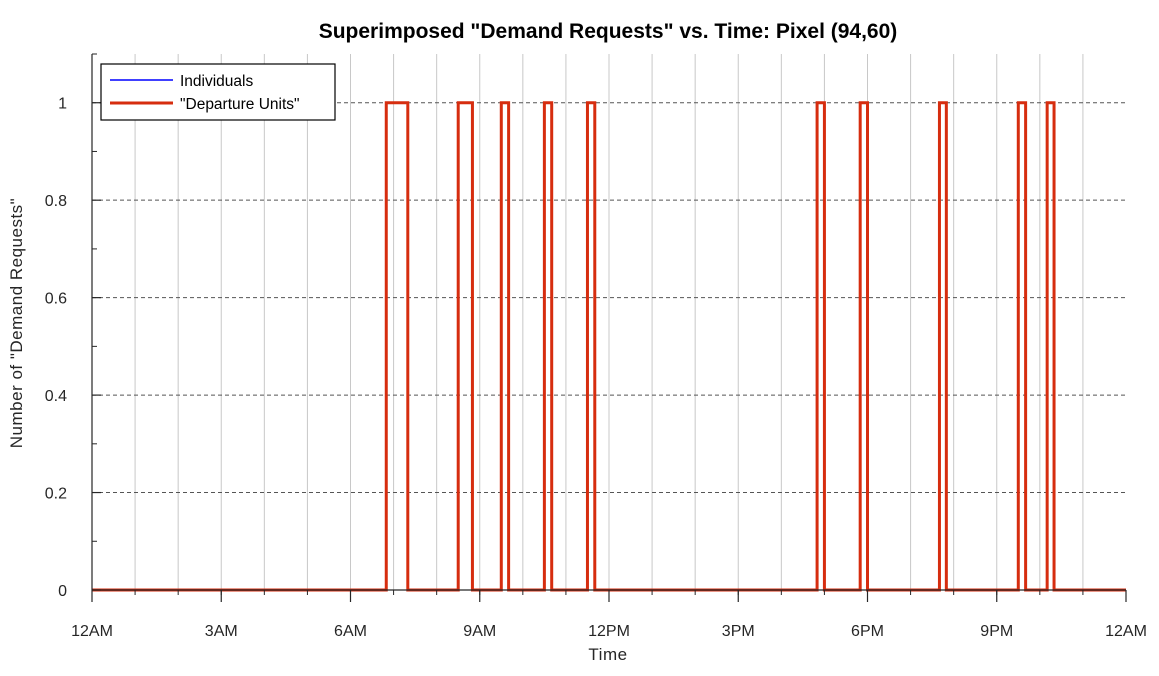 This screenshot has width=1159, height=676. What do you see at coordinates (479, 631) in the screenshot?
I see `x-tick-label: 9AM` at bounding box center [479, 631].